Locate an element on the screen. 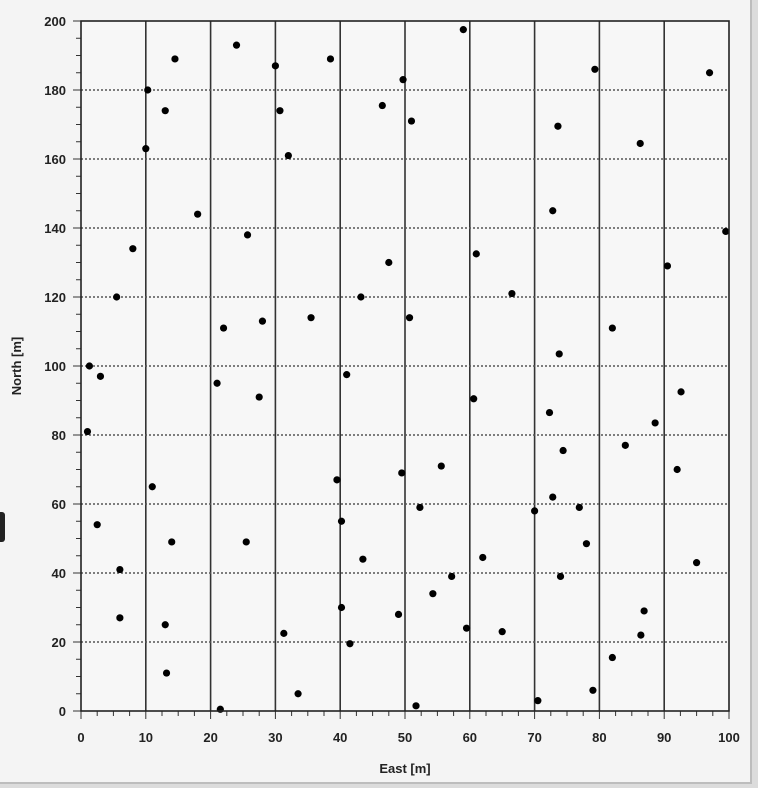 The width and height of the screenshot is (758, 788). x-tick-label: 30 is located at coordinates (275, 737).